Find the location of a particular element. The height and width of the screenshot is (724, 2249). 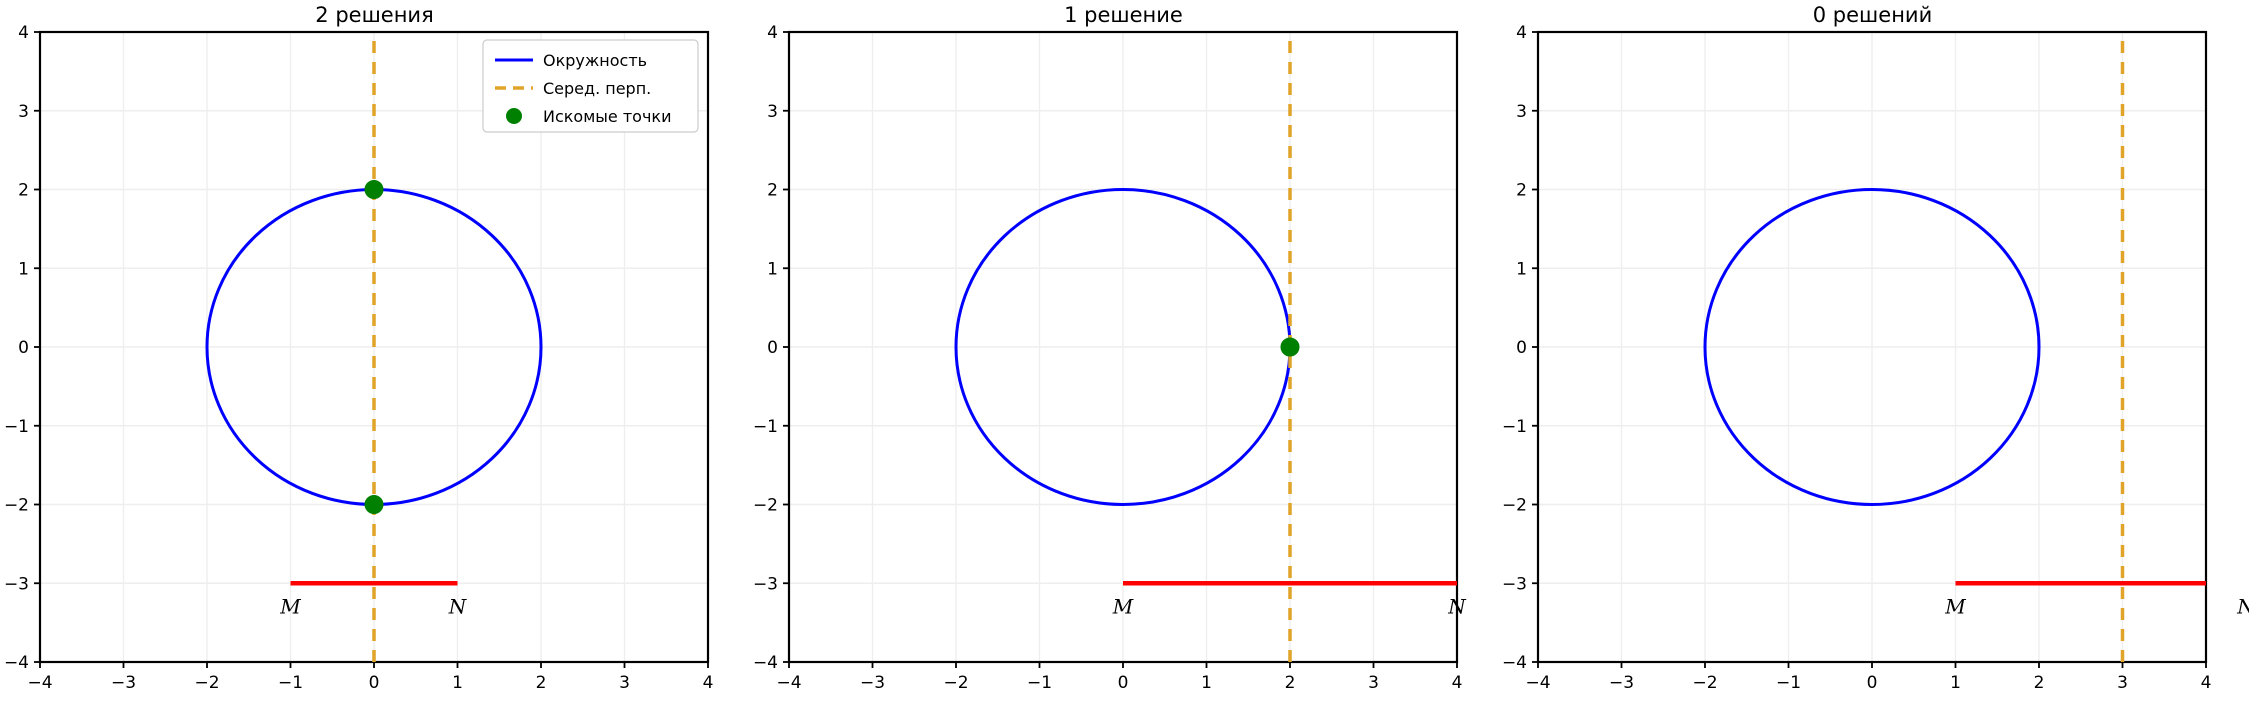

subplot-title: 1 решение is located at coordinates (1123, 15).